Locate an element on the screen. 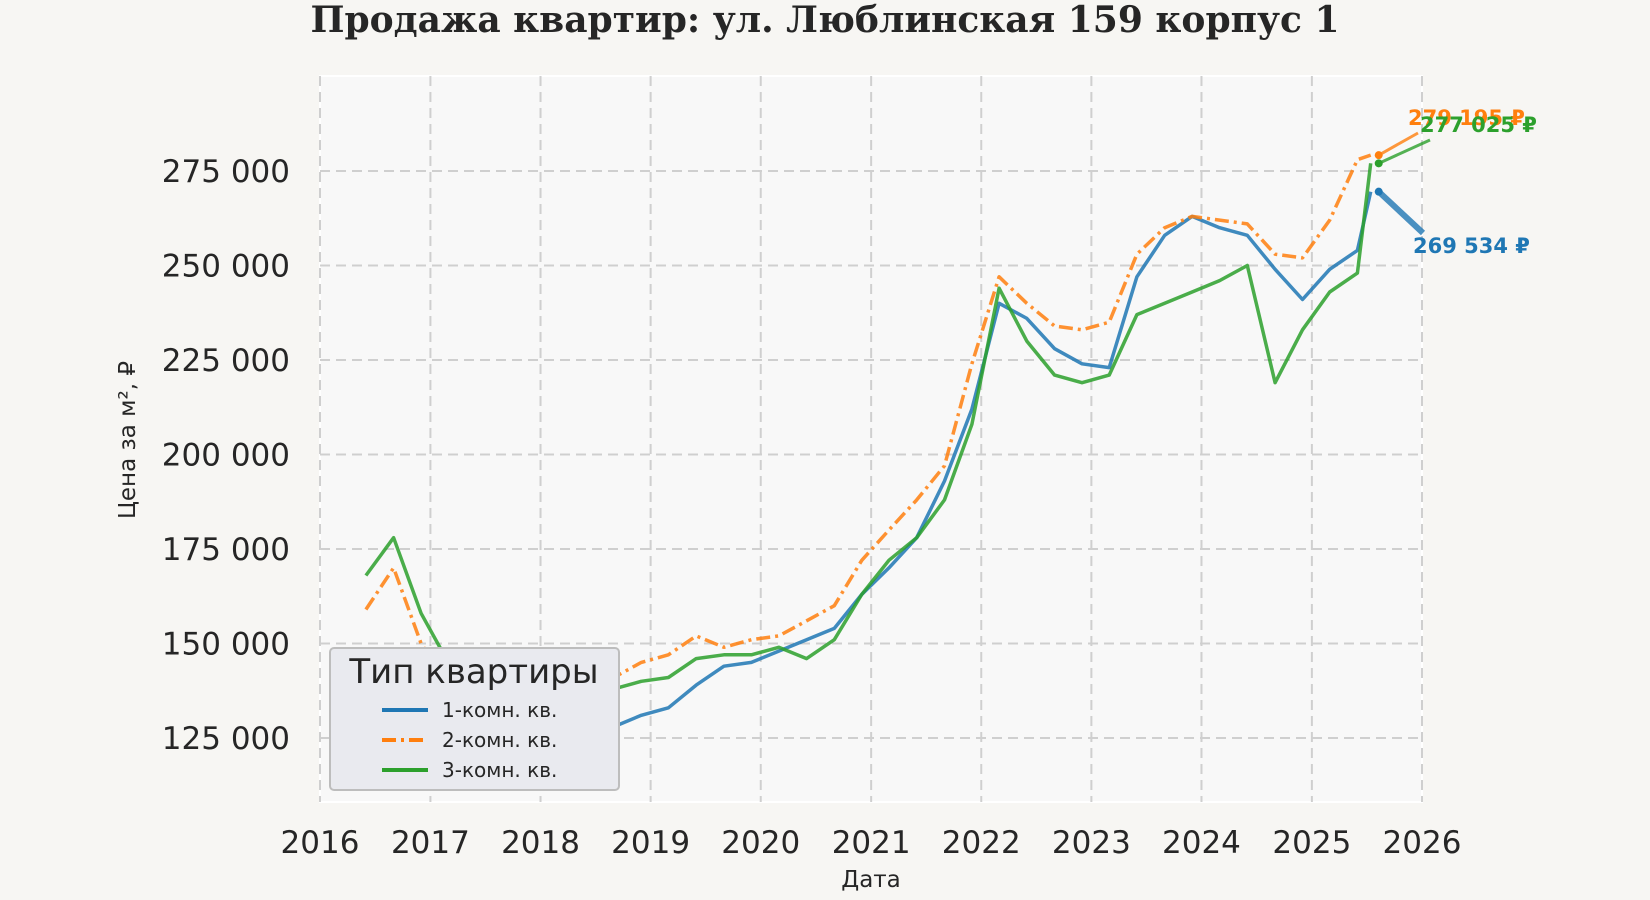  annotations: 279 195 ₽277 025 ₽ 269 534 ₽ is located at coordinates (1455, 182).